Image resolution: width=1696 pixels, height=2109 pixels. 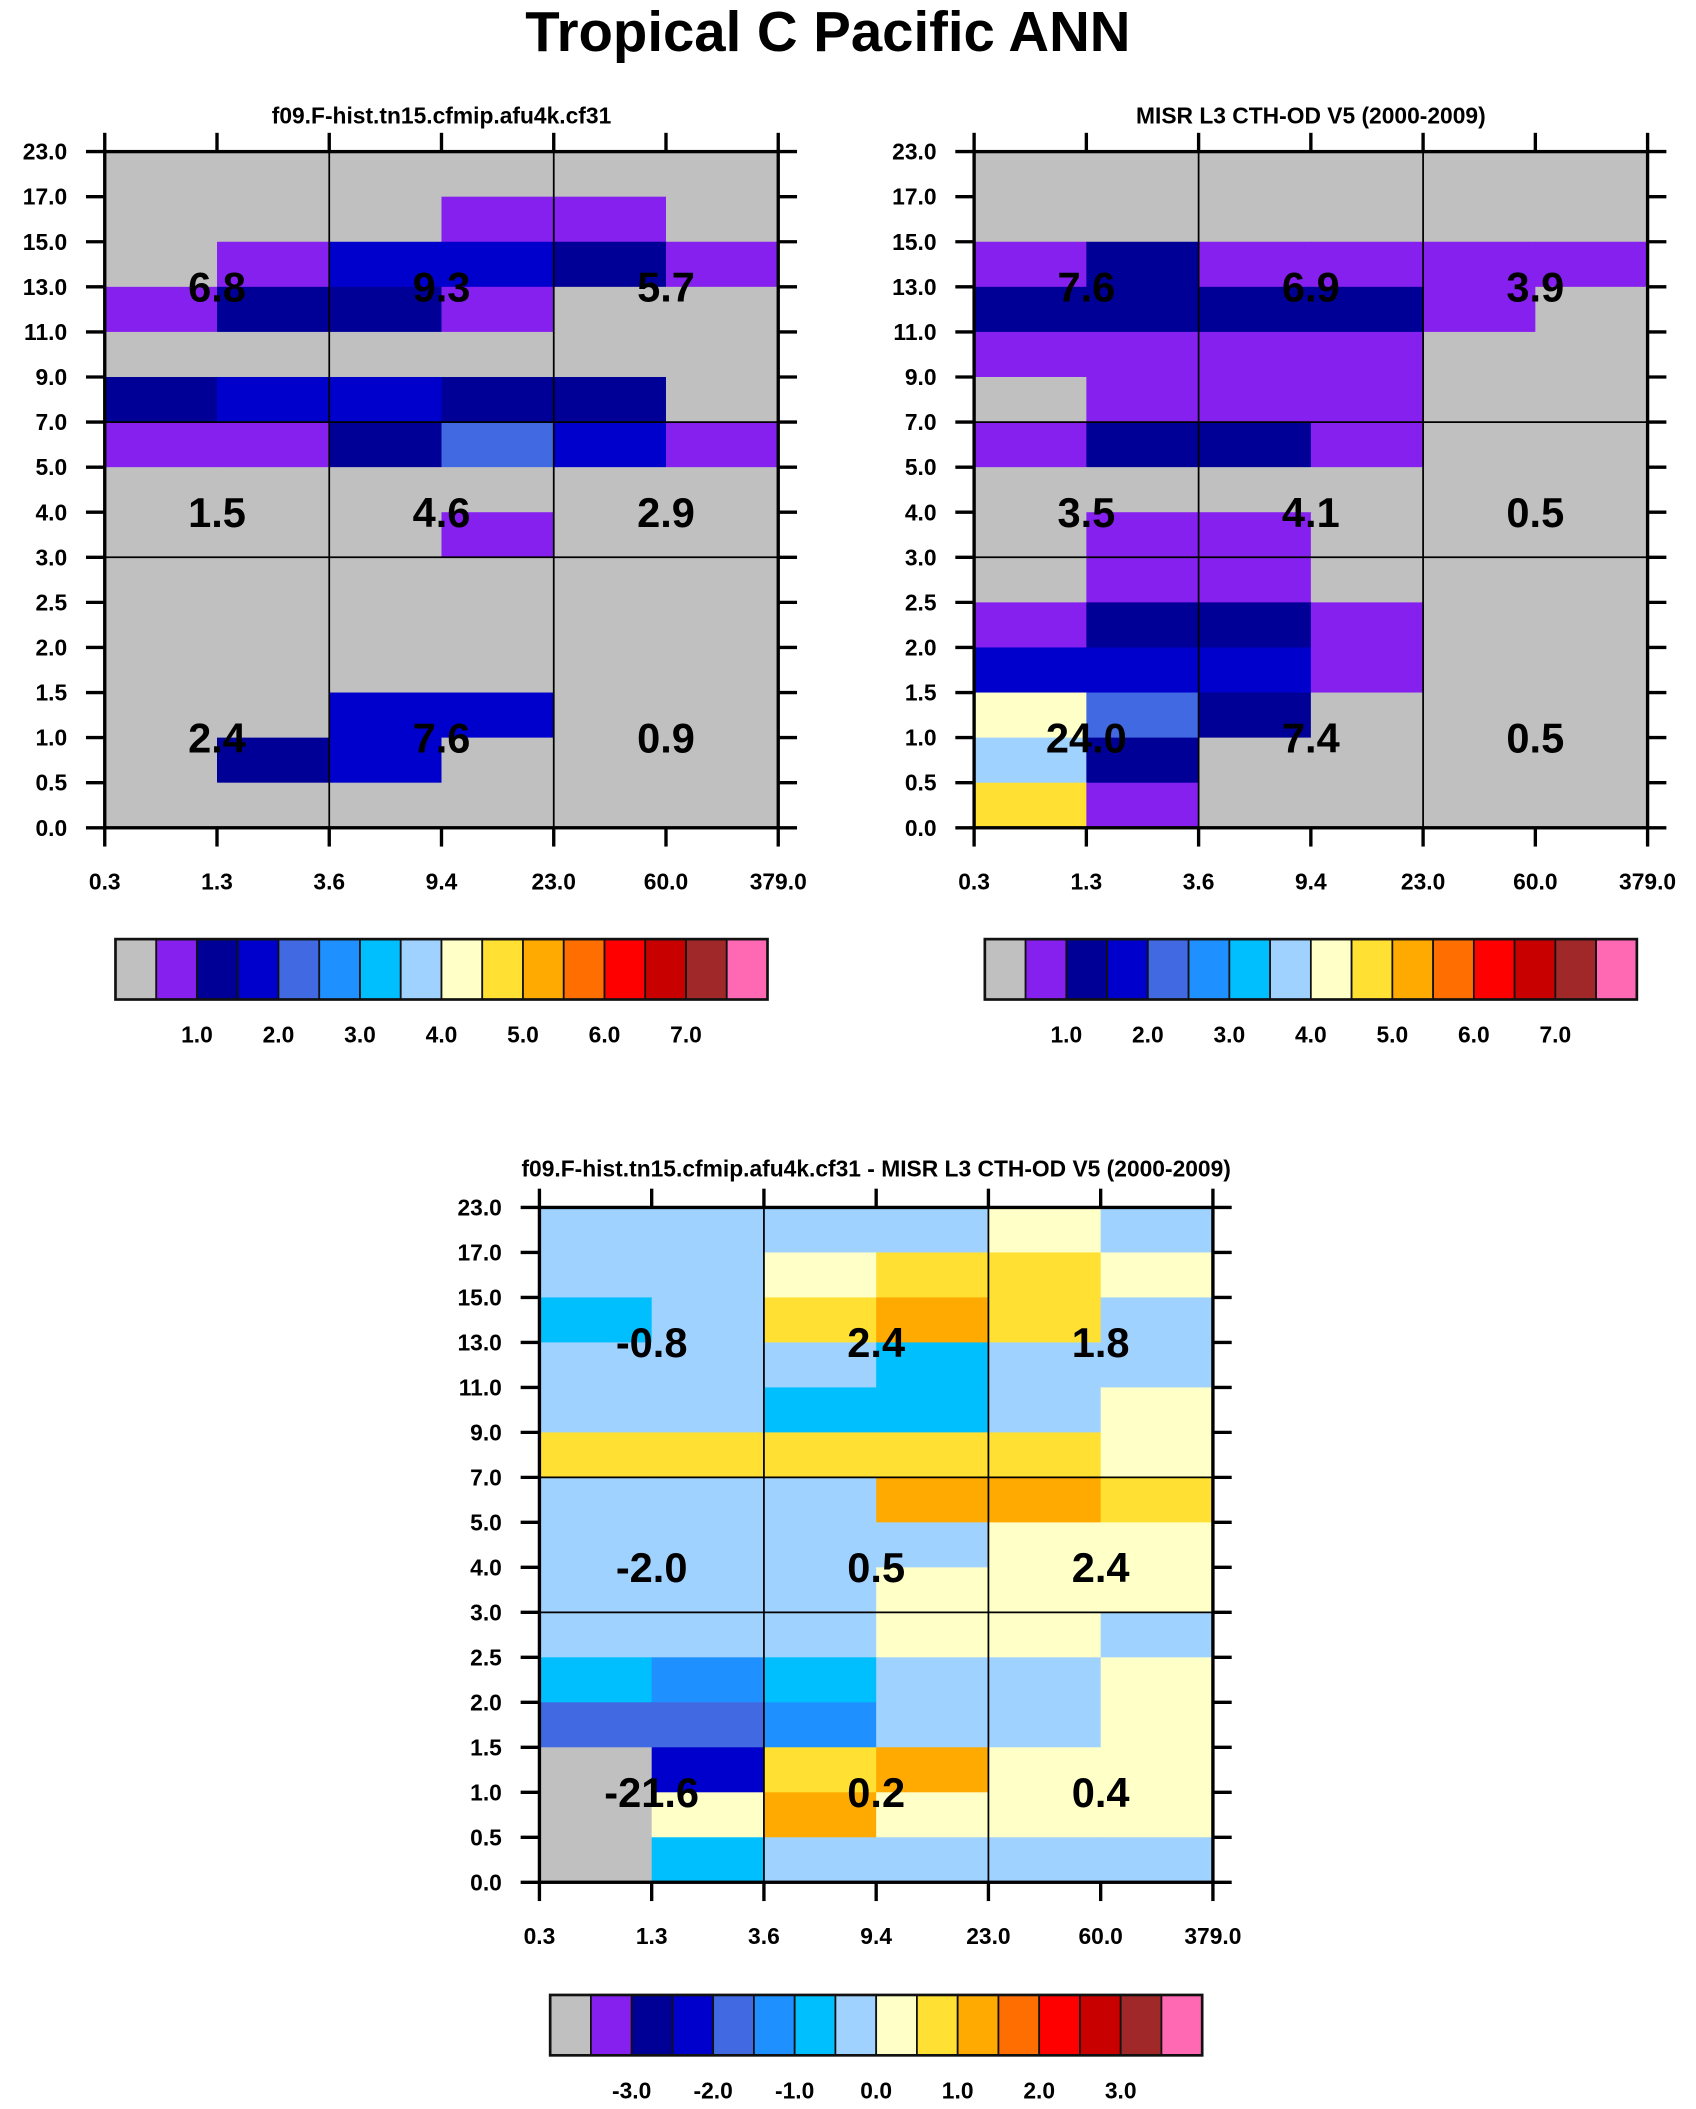 I want to click on block-value-label: 2.4, so click(x=217, y=737).